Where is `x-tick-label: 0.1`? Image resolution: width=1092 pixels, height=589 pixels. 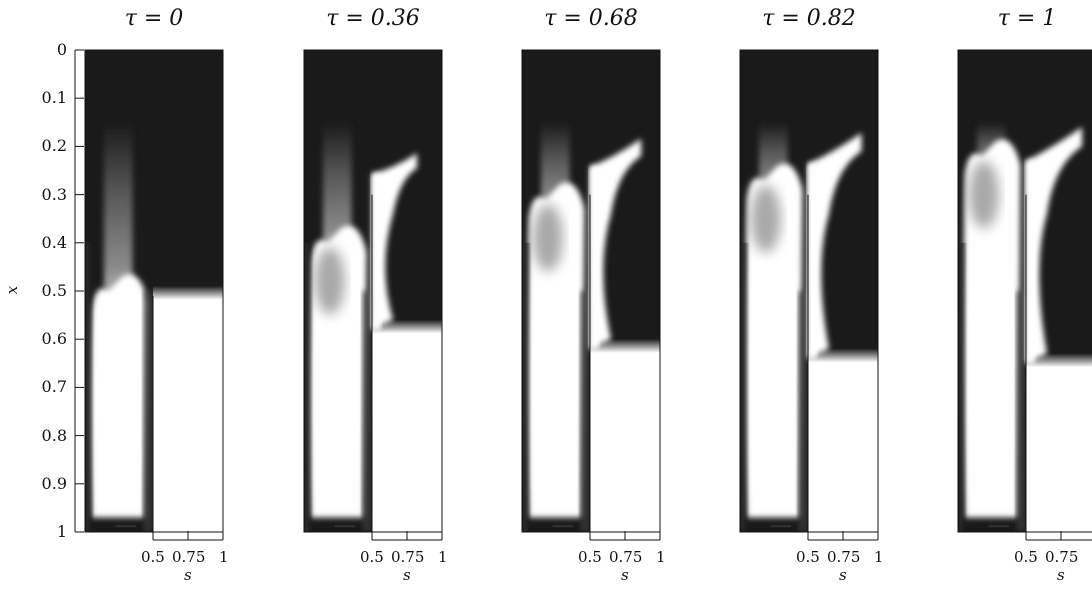
x-tick-label: 0.1 is located at coordinates (54, 98).